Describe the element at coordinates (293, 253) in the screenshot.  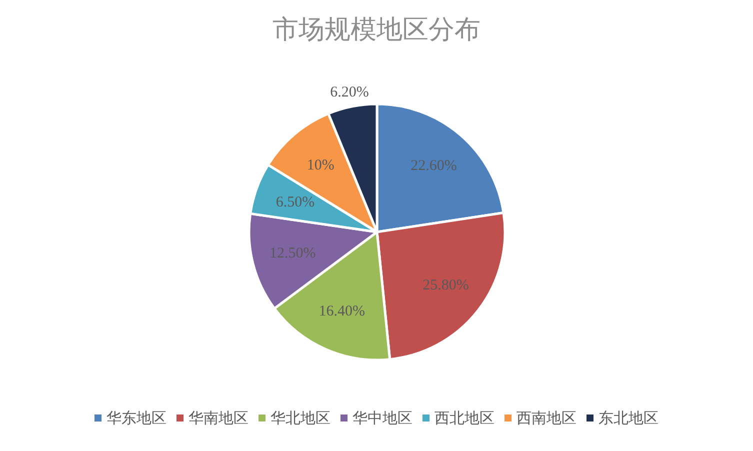
I see `data-label: 12.50%` at that location.